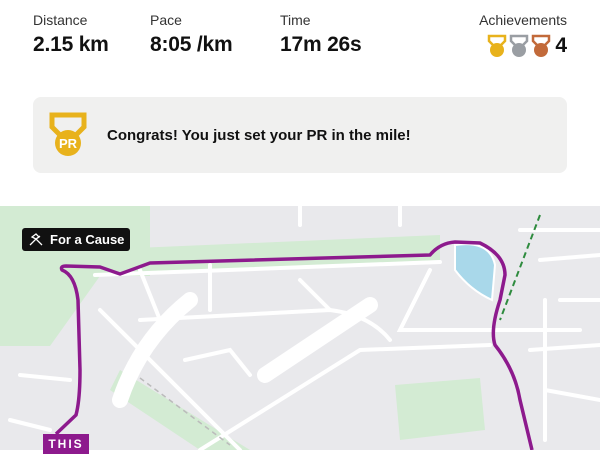 This screenshot has width=600, height=454. Describe the element at coordinates (68, 143) in the screenshot. I see `pr-badge-text: PR` at that location.